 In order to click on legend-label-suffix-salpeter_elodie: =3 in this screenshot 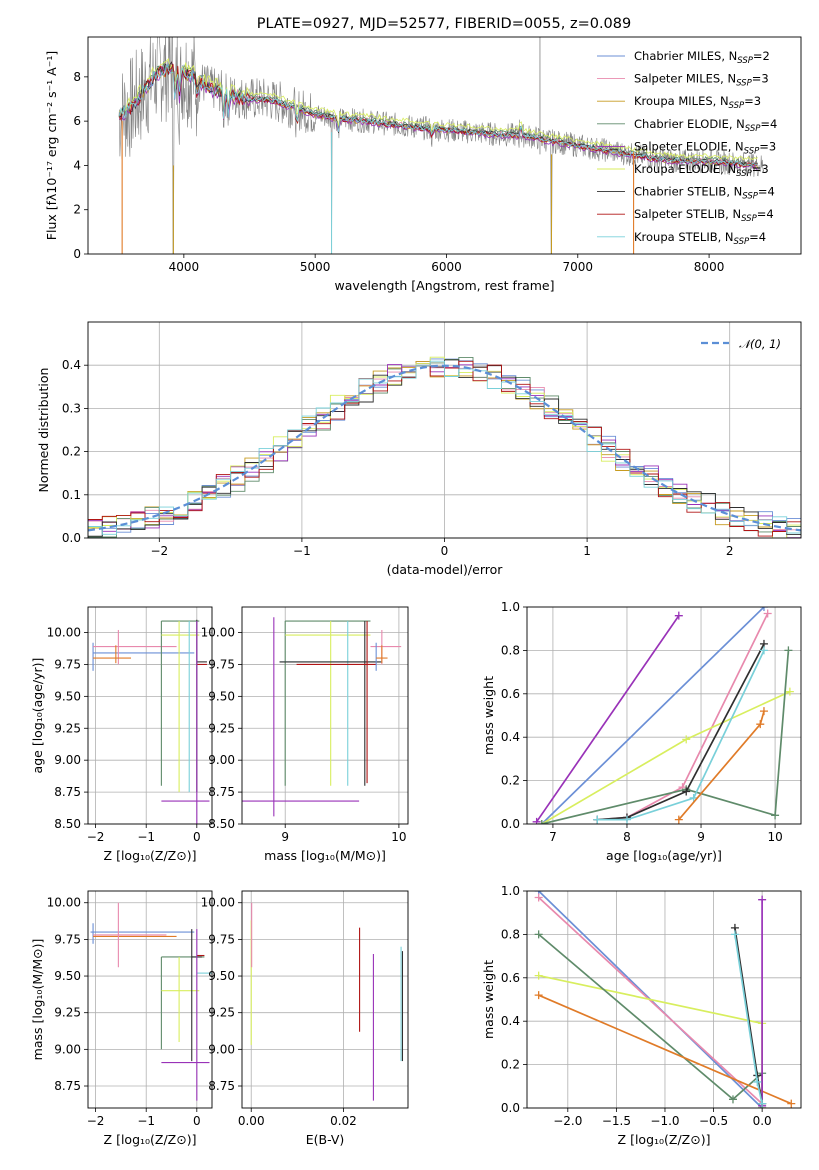, I will do `click(767, 146)`.